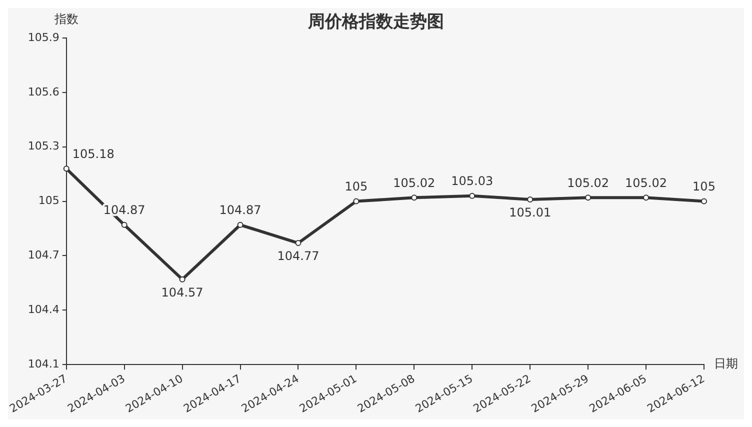  I want to click on y-tick-label: 105.6, so click(44, 91).